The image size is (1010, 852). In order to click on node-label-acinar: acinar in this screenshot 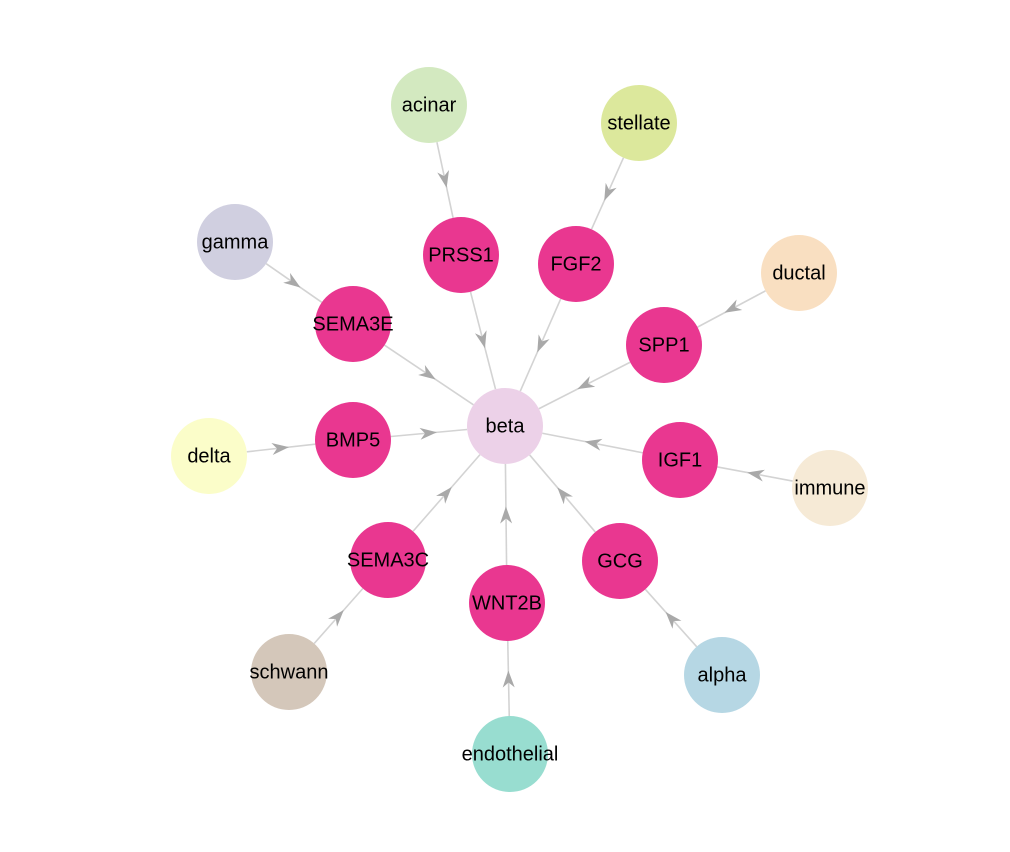, I will do `click(429, 105)`.